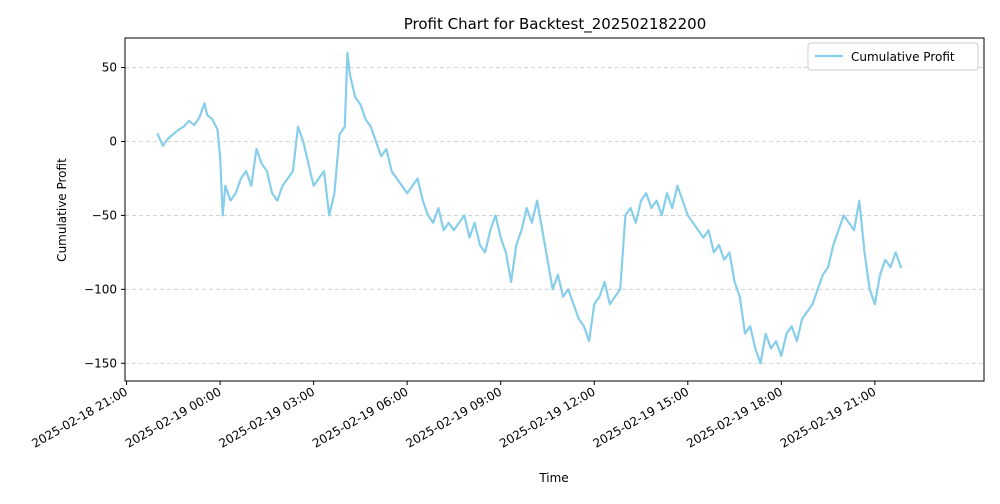  I want to click on y-tick-label: −150, so click(100, 363).